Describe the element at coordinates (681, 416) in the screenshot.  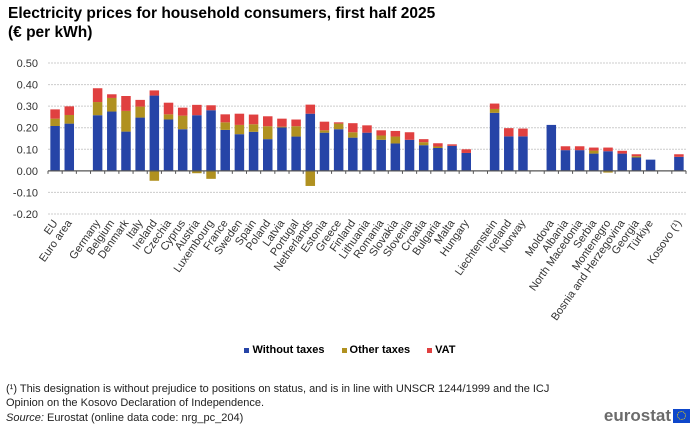
I see `eu-flag-icon` at that location.